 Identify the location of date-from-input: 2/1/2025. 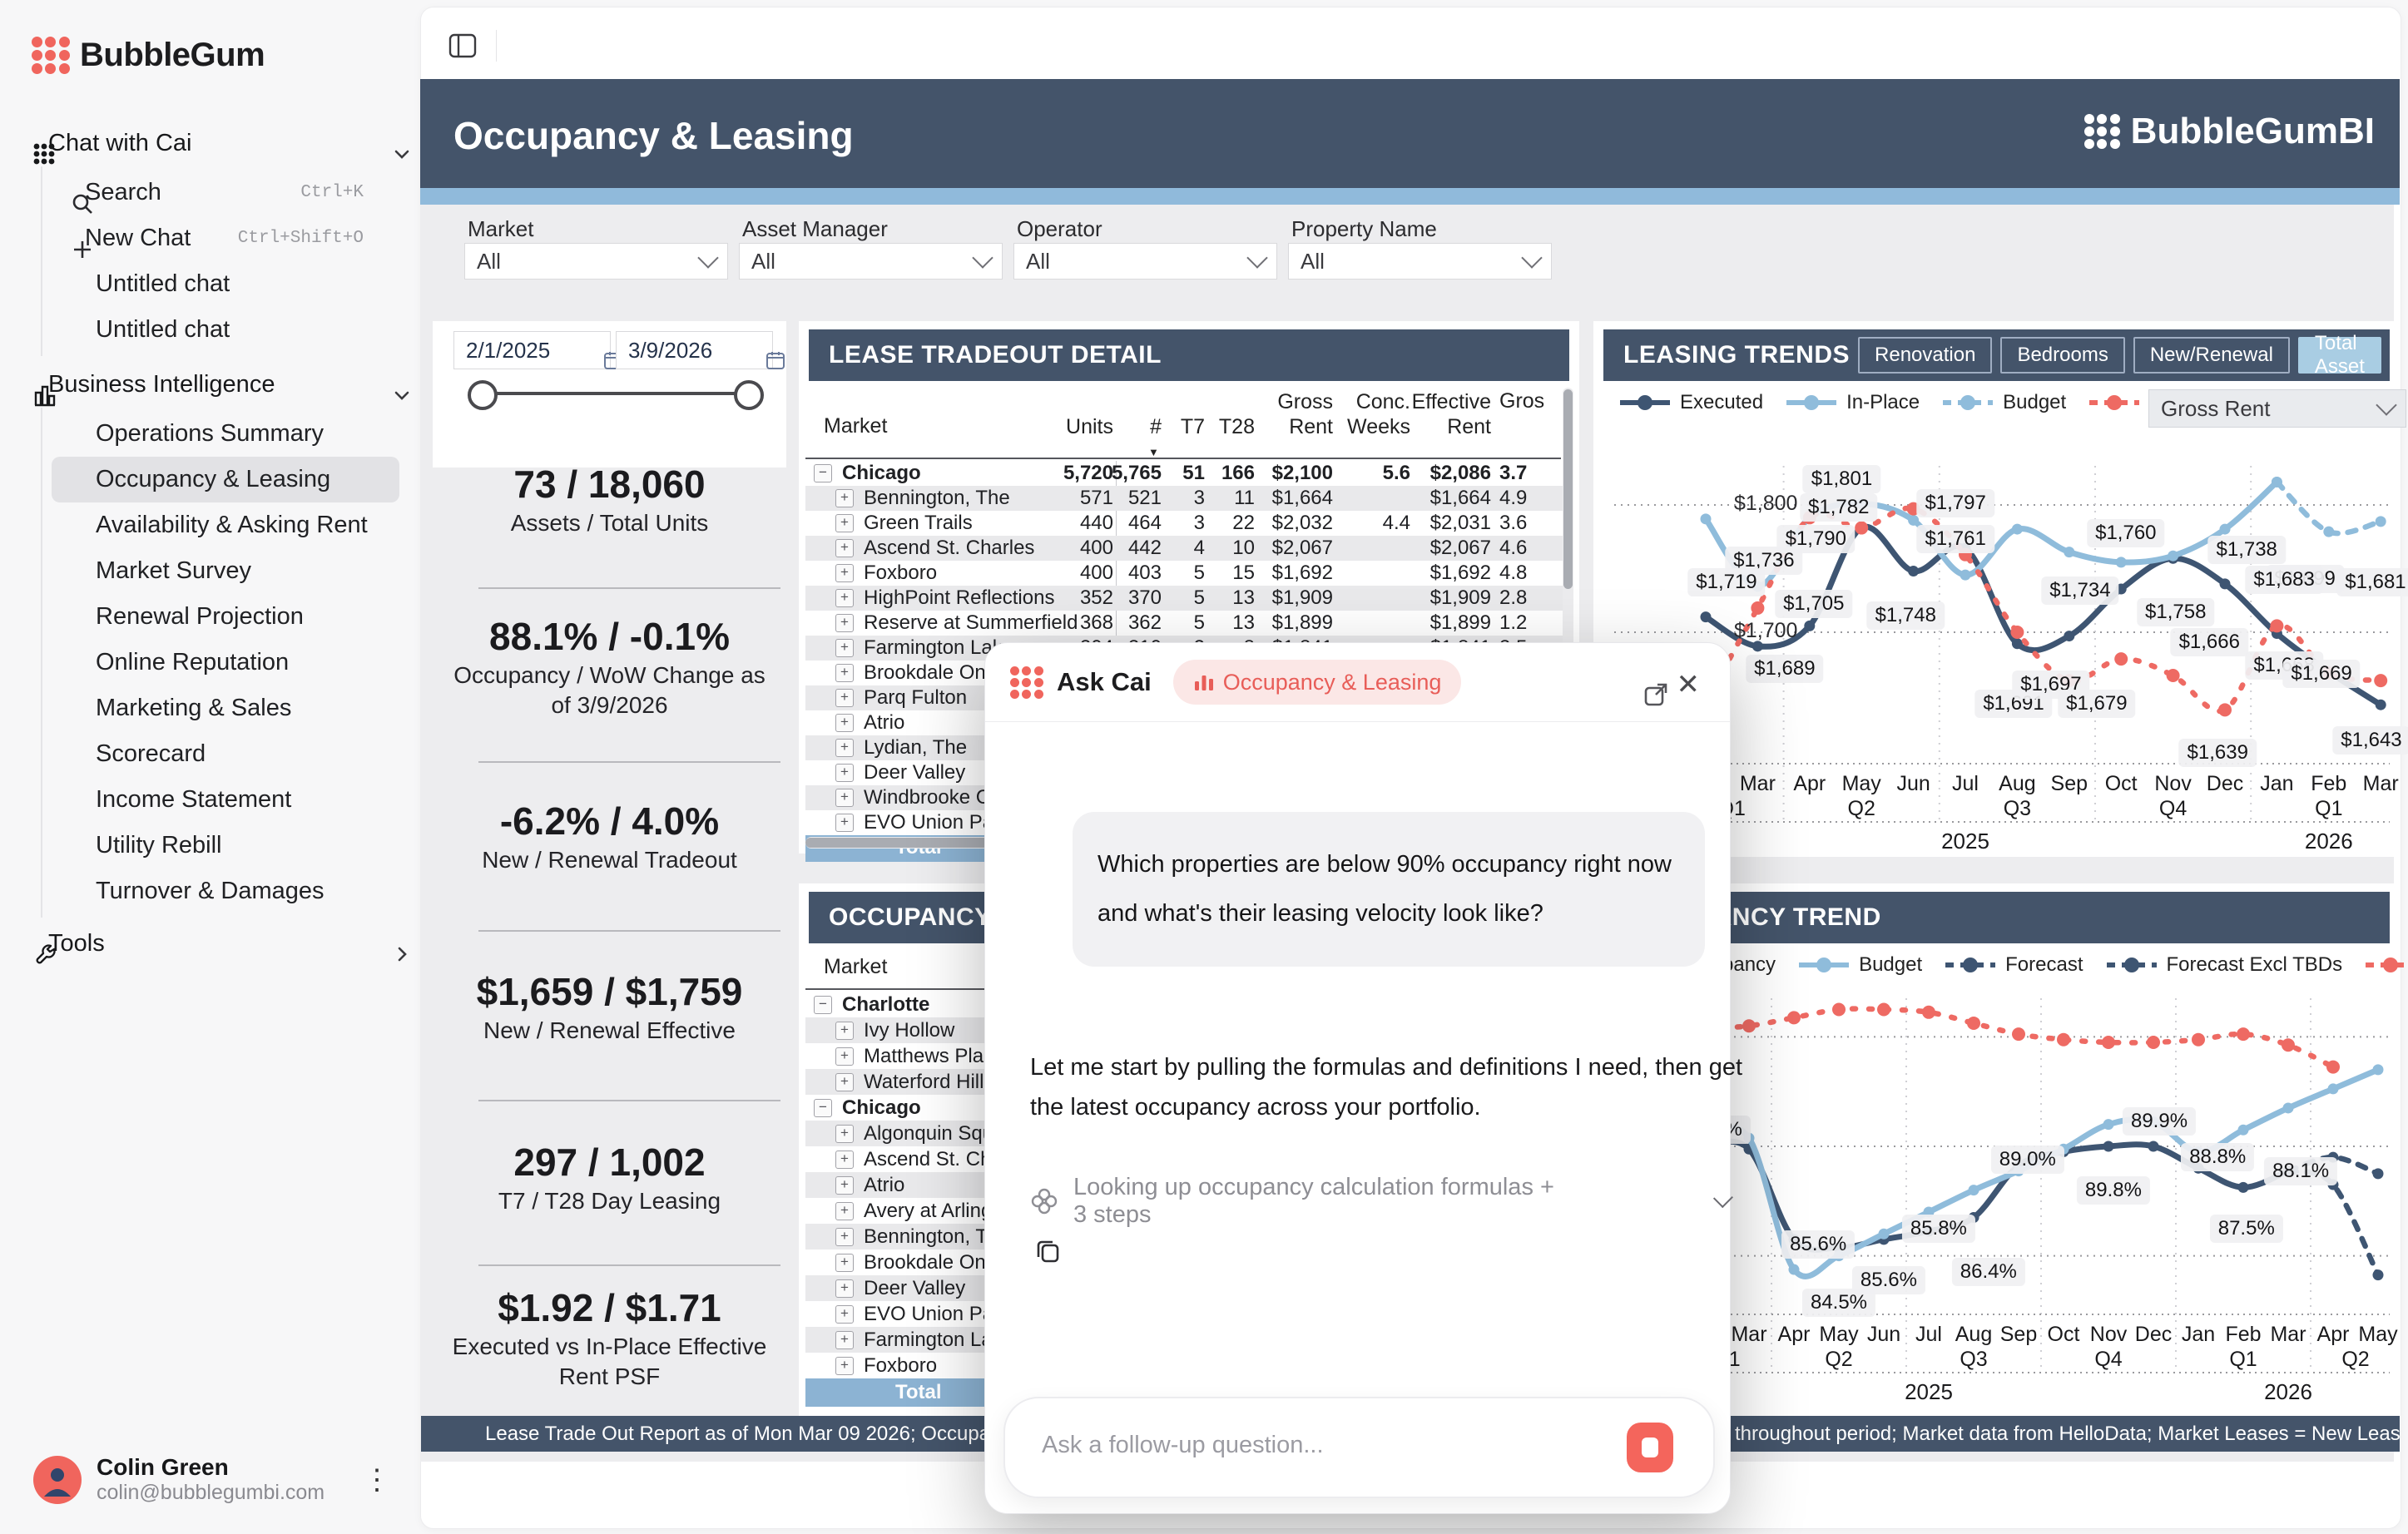
(537, 350).